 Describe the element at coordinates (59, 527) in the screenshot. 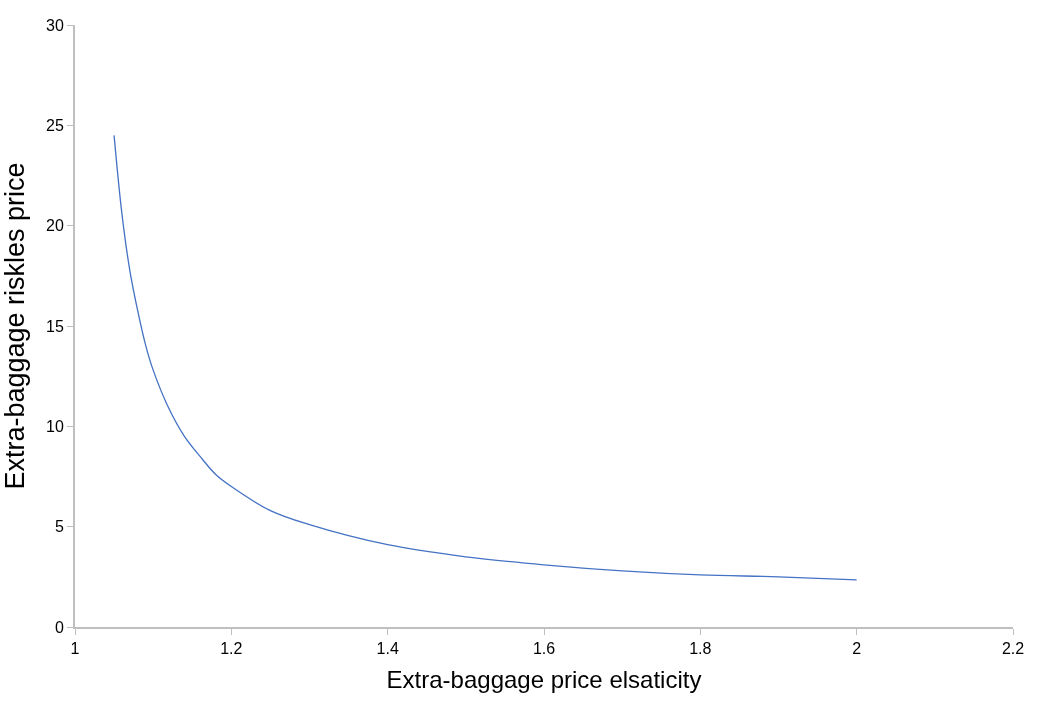

I see `y-tick-label: 5` at that location.